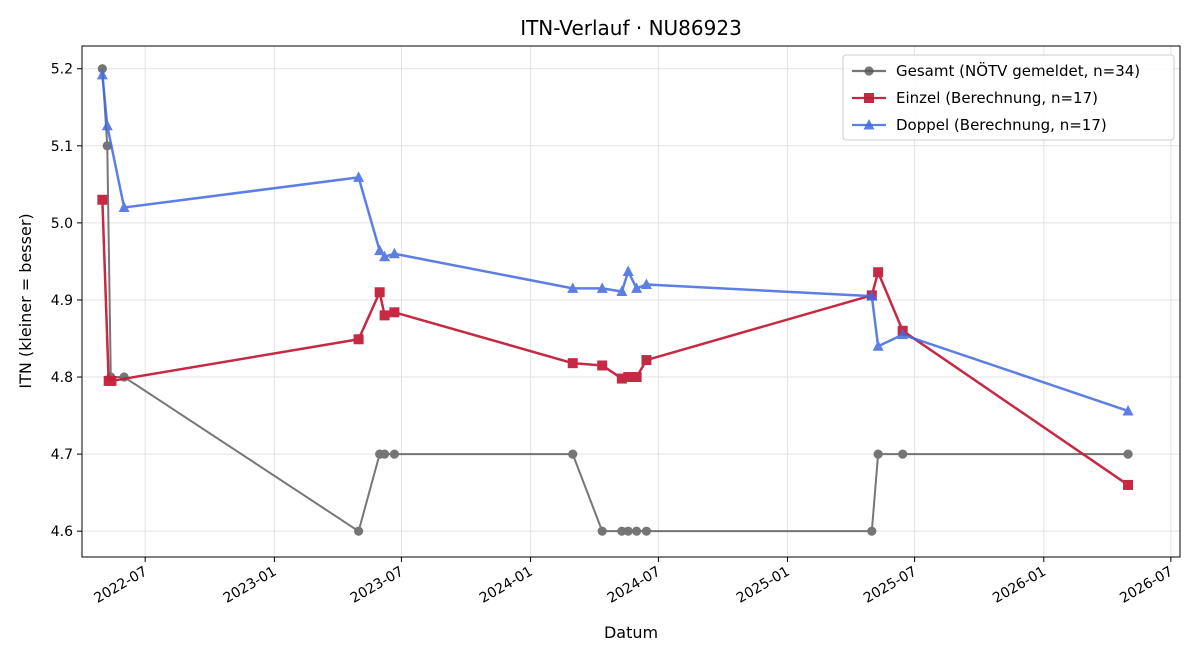 The width and height of the screenshot is (1200, 660). What do you see at coordinates (25, 300) in the screenshot?
I see `y-axis-label: ITN (kleiner = besser)` at bounding box center [25, 300].